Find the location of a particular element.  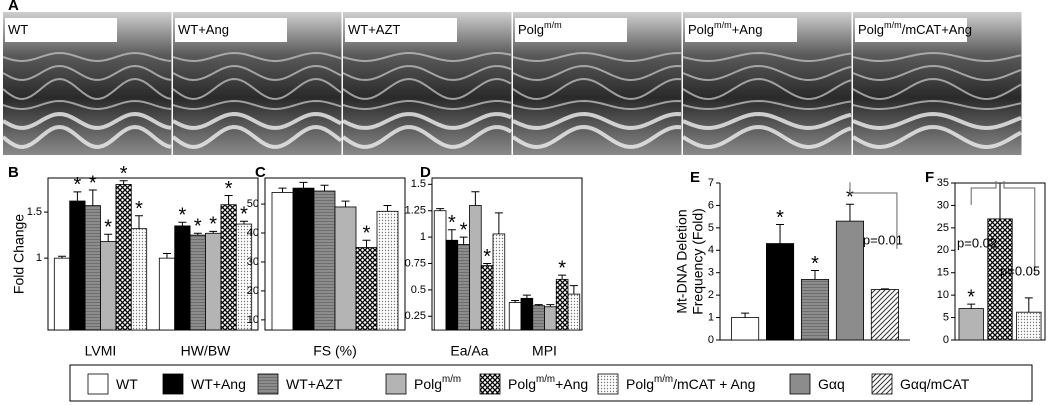

y-tick-label: 15 is located at coordinates (943, 273).